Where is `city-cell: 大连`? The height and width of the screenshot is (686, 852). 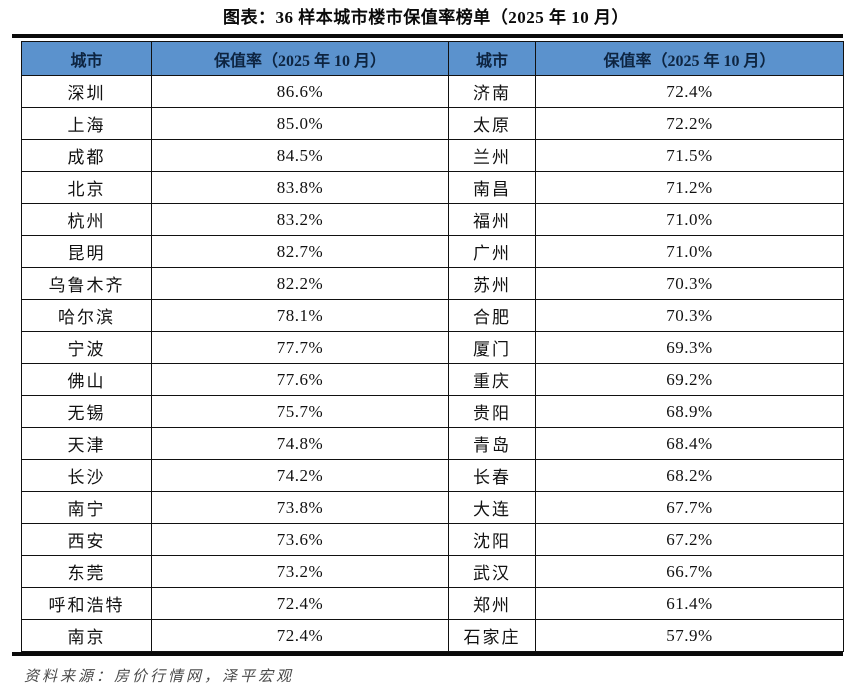 city-cell: 大连 is located at coordinates (492, 507).